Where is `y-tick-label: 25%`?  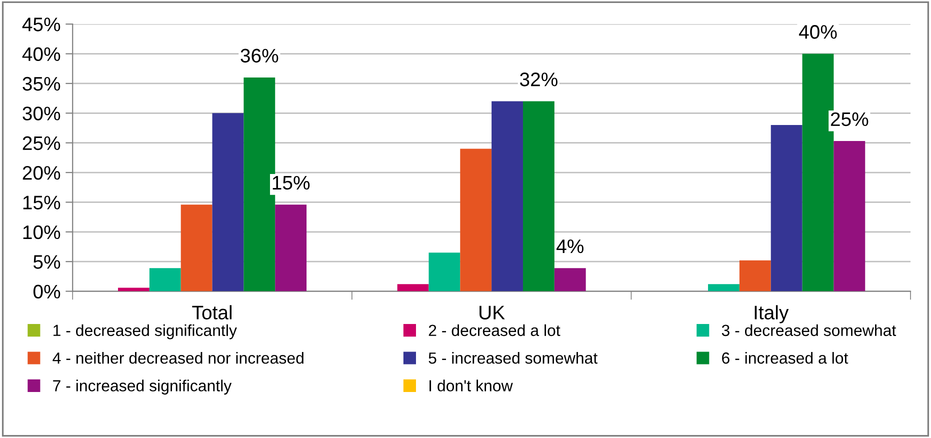
y-tick-label: 25% is located at coordinates (41, 143).